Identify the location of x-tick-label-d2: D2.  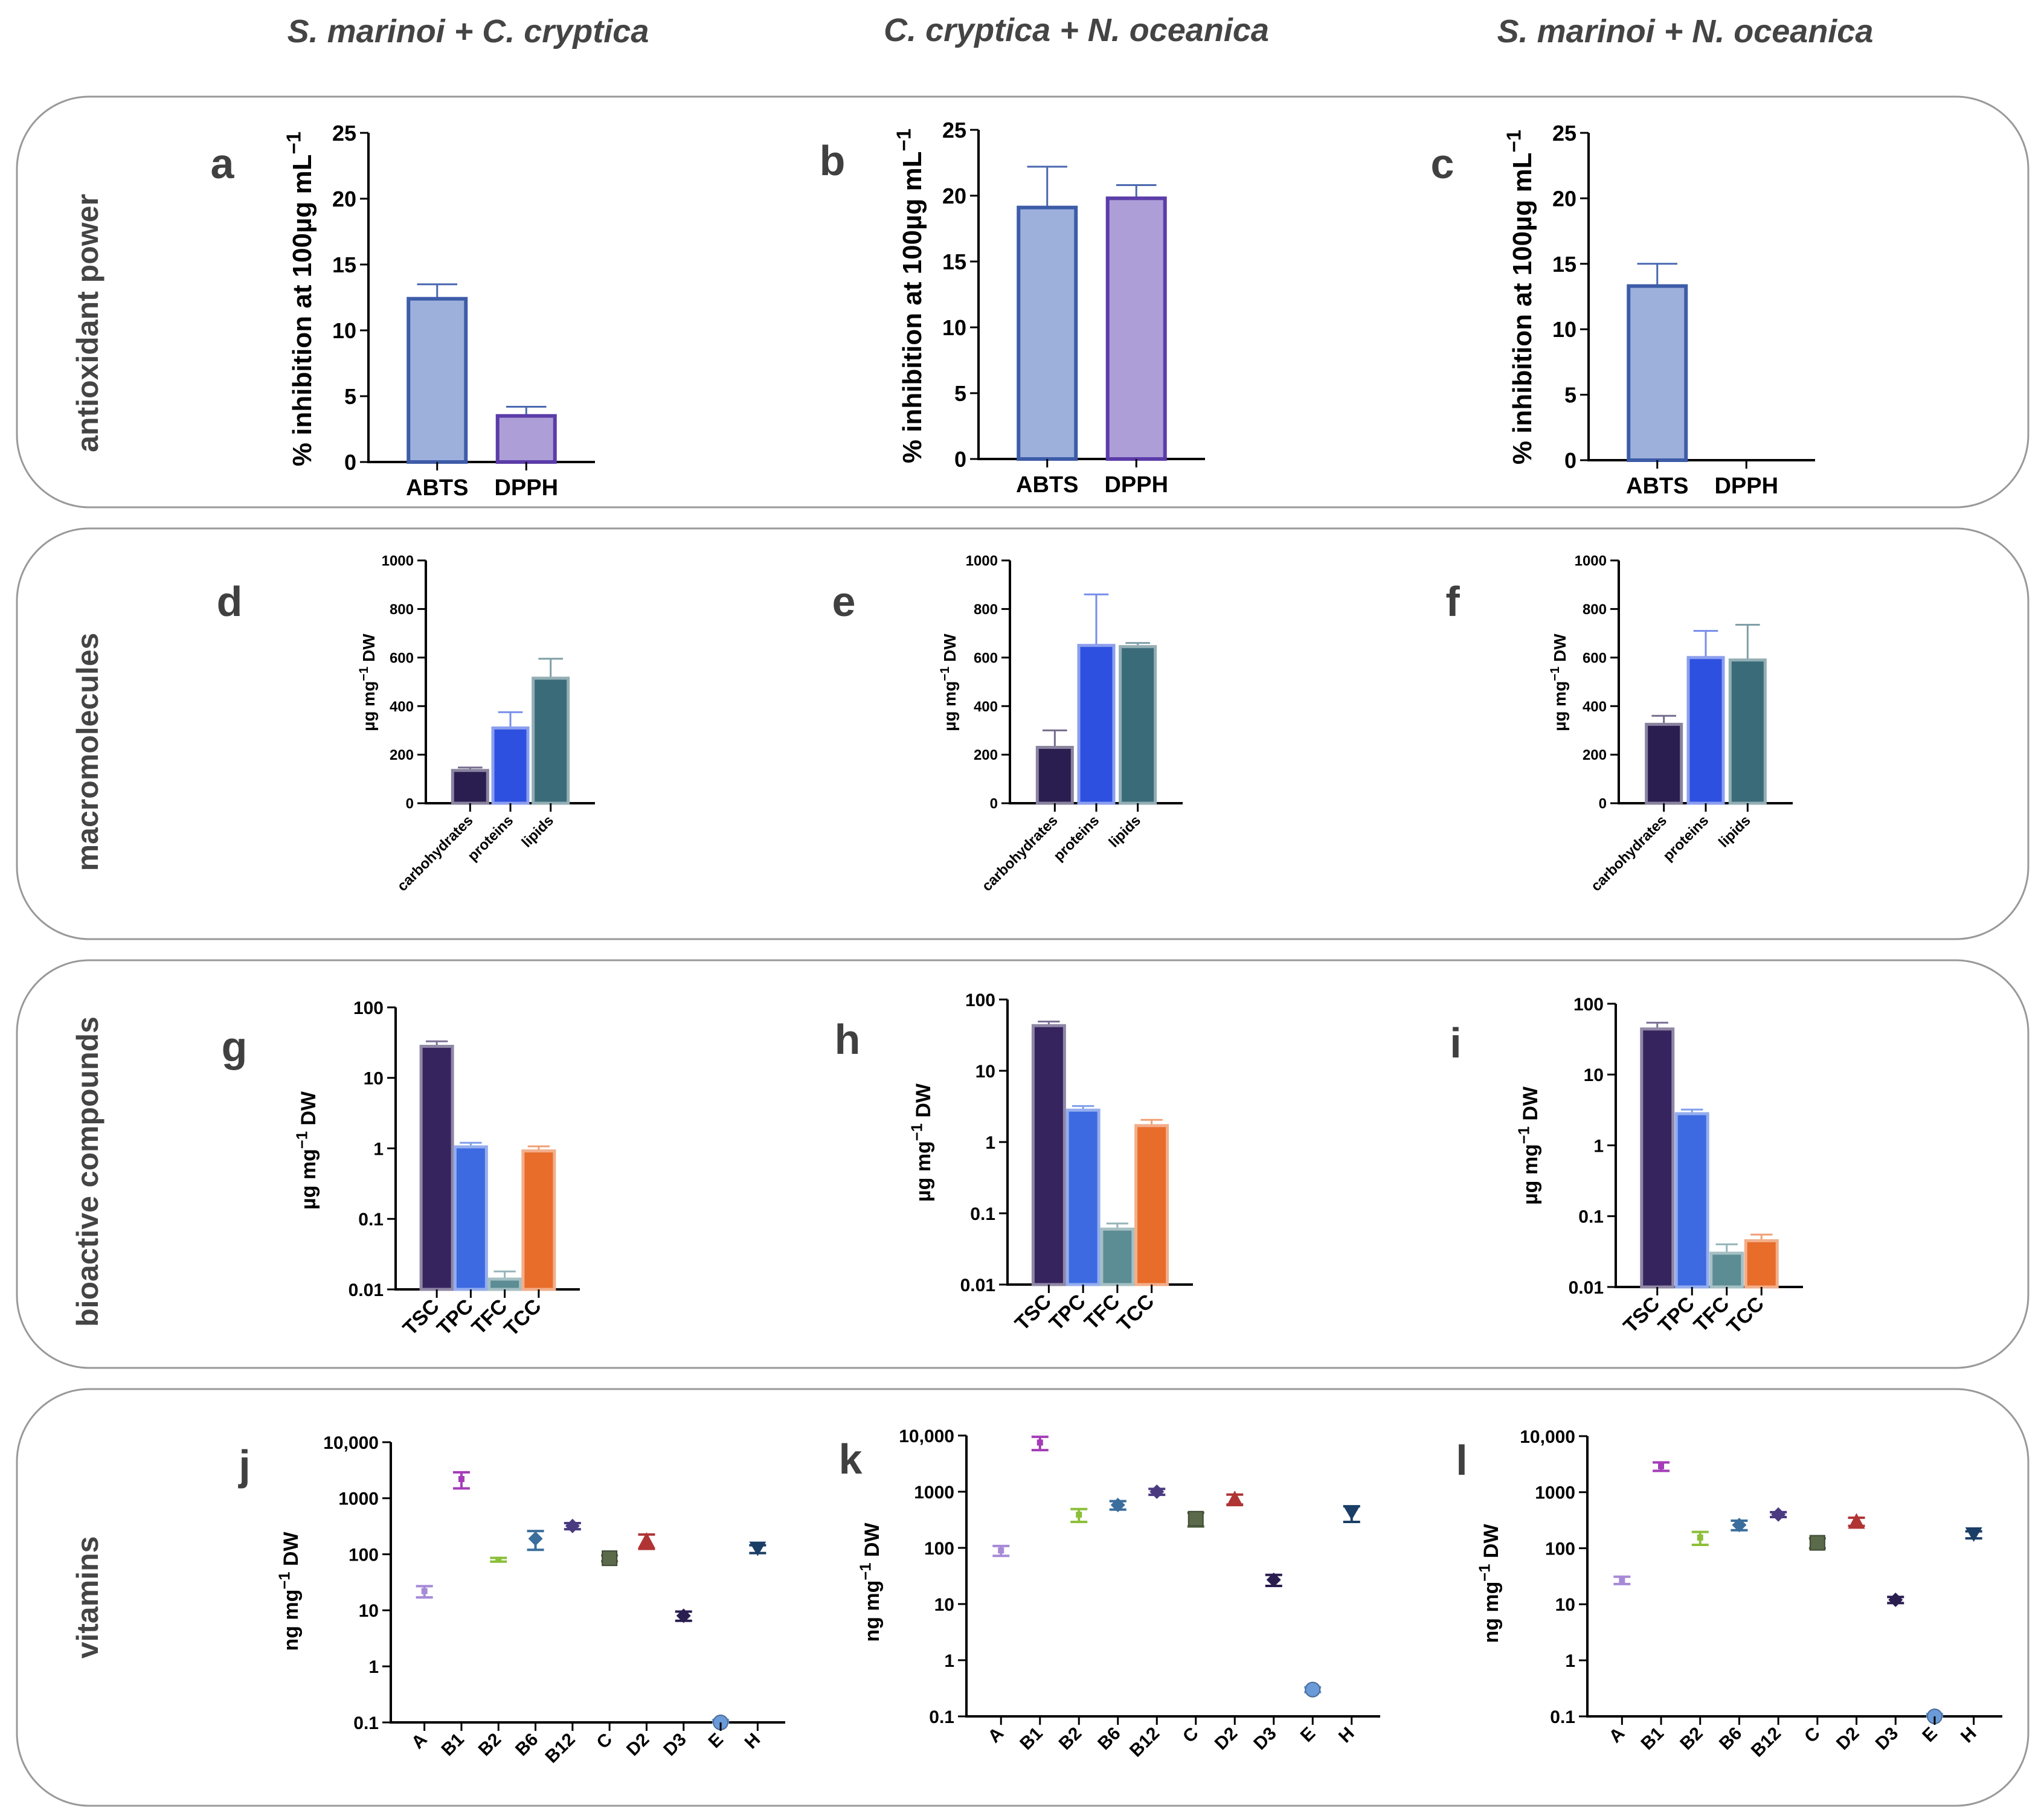
(1848, 1739).